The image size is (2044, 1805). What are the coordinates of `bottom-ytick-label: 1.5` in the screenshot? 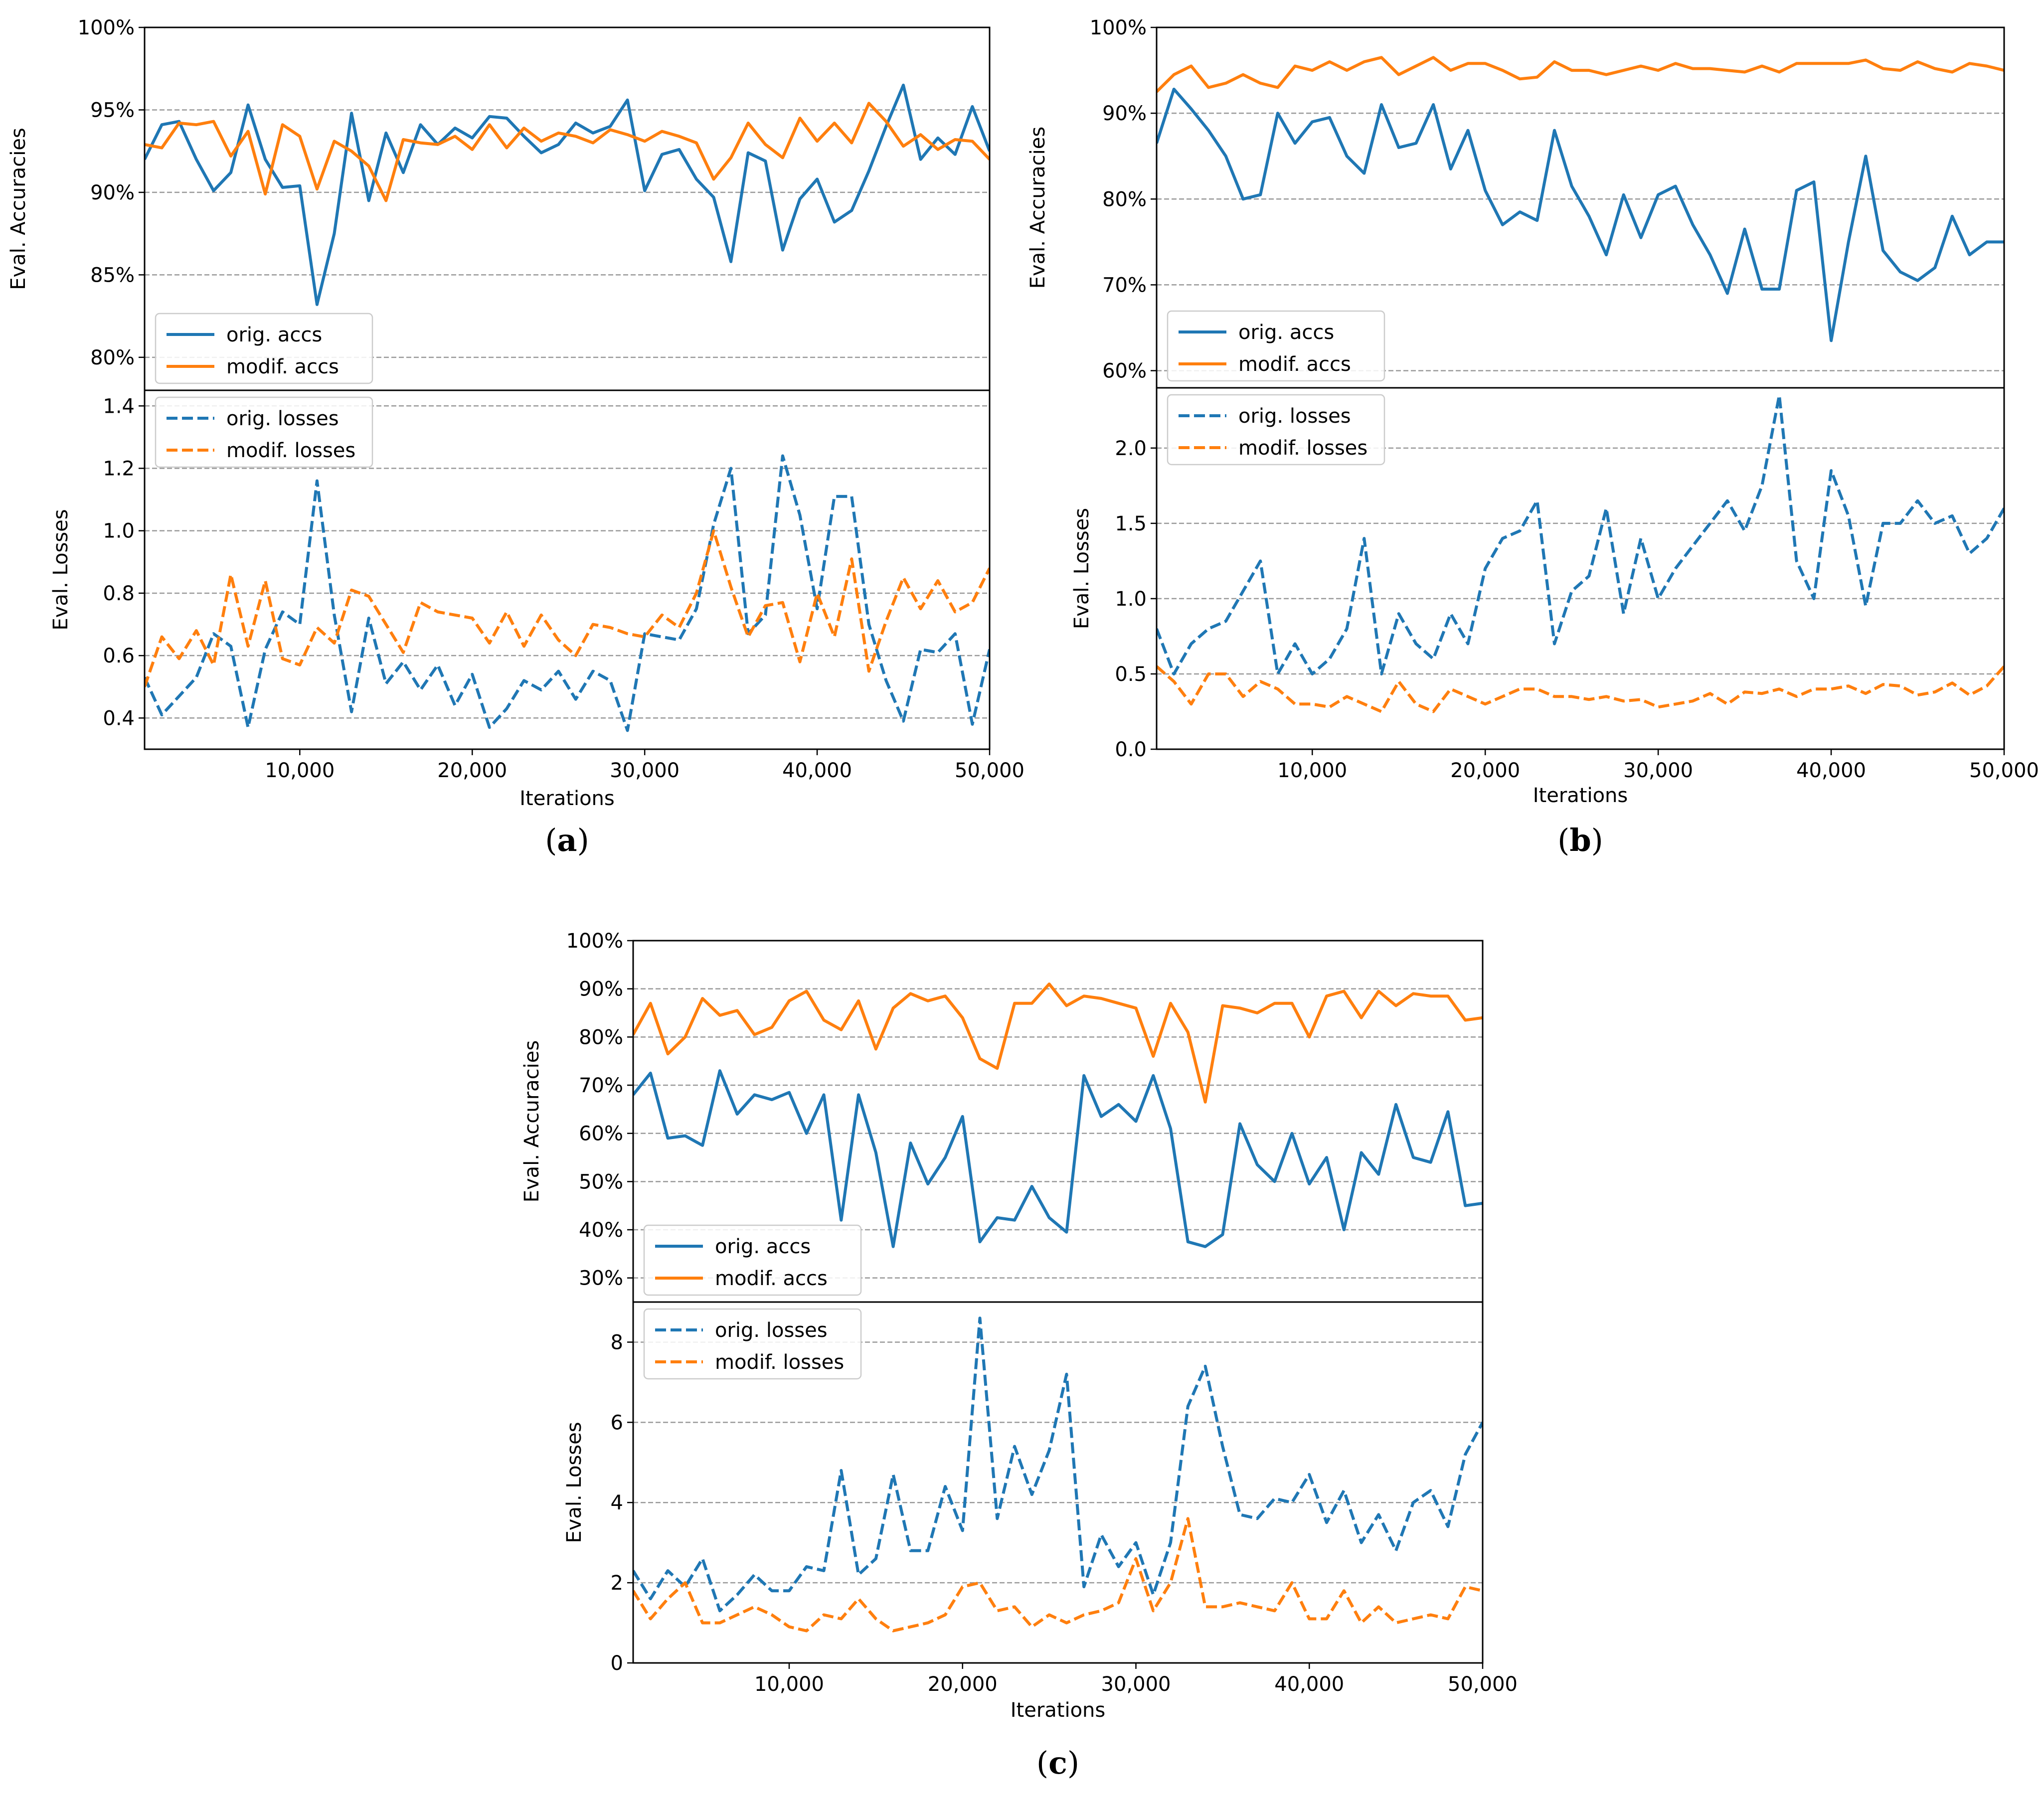 It's located at (1131, 523).